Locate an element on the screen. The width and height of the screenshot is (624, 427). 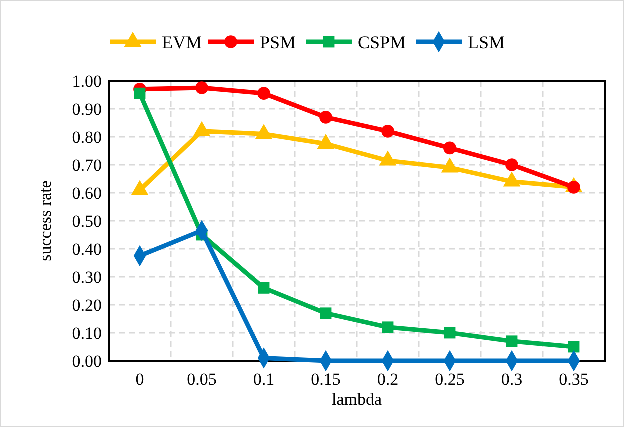
x-axis-title: lambda is located at coordinates (357, 399).